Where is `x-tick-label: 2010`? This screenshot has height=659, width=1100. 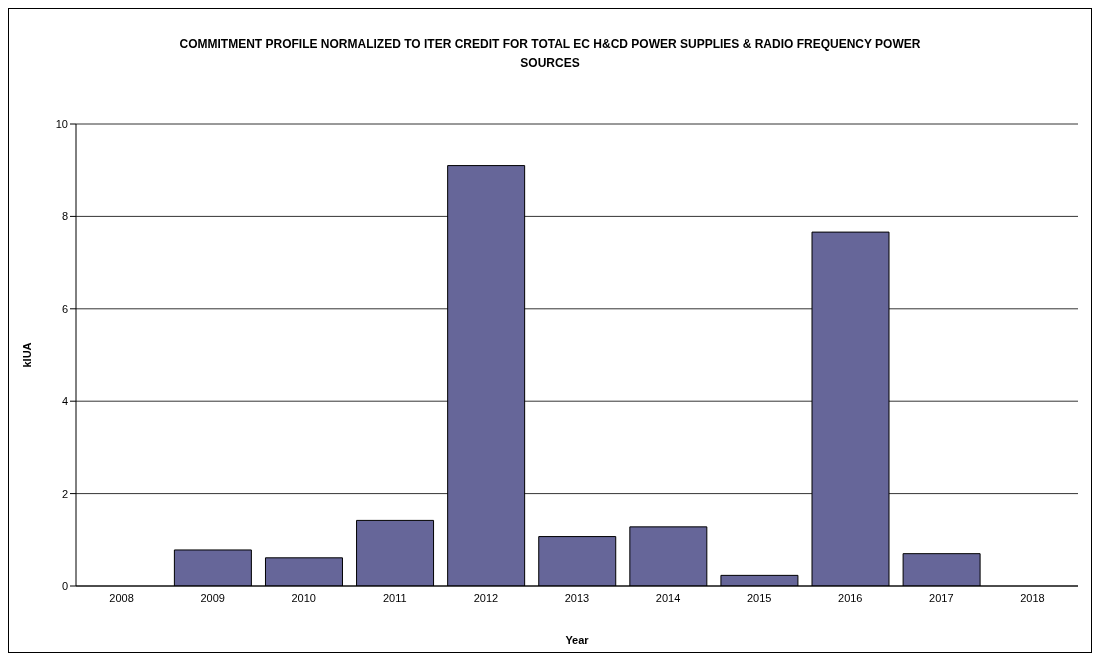
x-tick-label: 2010 is located at coordinates (303, 597).